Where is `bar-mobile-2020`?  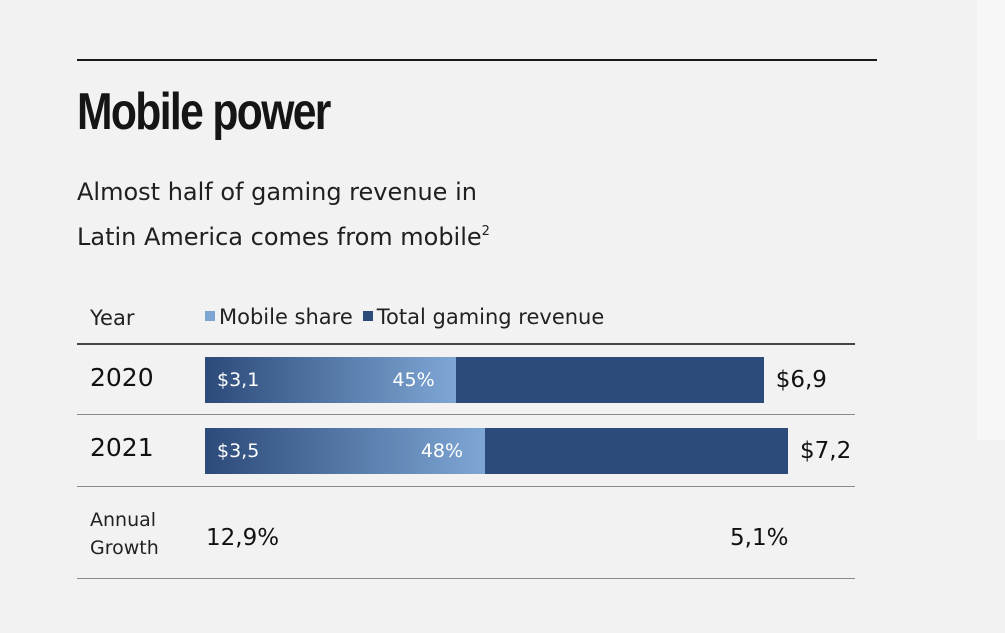
bar-mobile-2020 is located at coordinates (331, 380).